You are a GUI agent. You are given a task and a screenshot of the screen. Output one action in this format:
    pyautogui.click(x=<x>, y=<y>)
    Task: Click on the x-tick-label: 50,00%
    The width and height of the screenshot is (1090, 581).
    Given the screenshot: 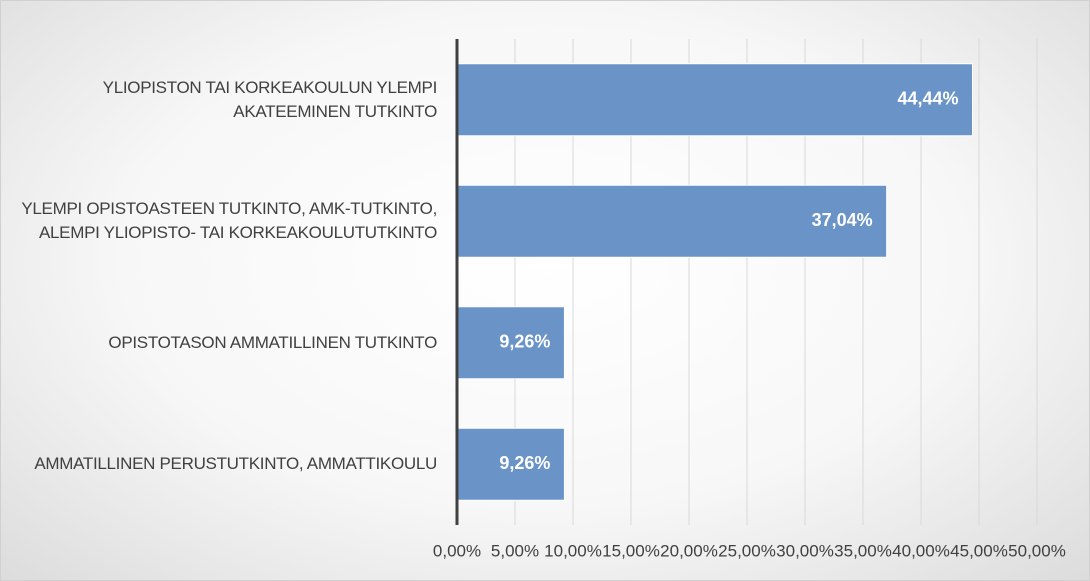 What is the action you would take?
    pyautogui.click(x=1037, y=550)
    